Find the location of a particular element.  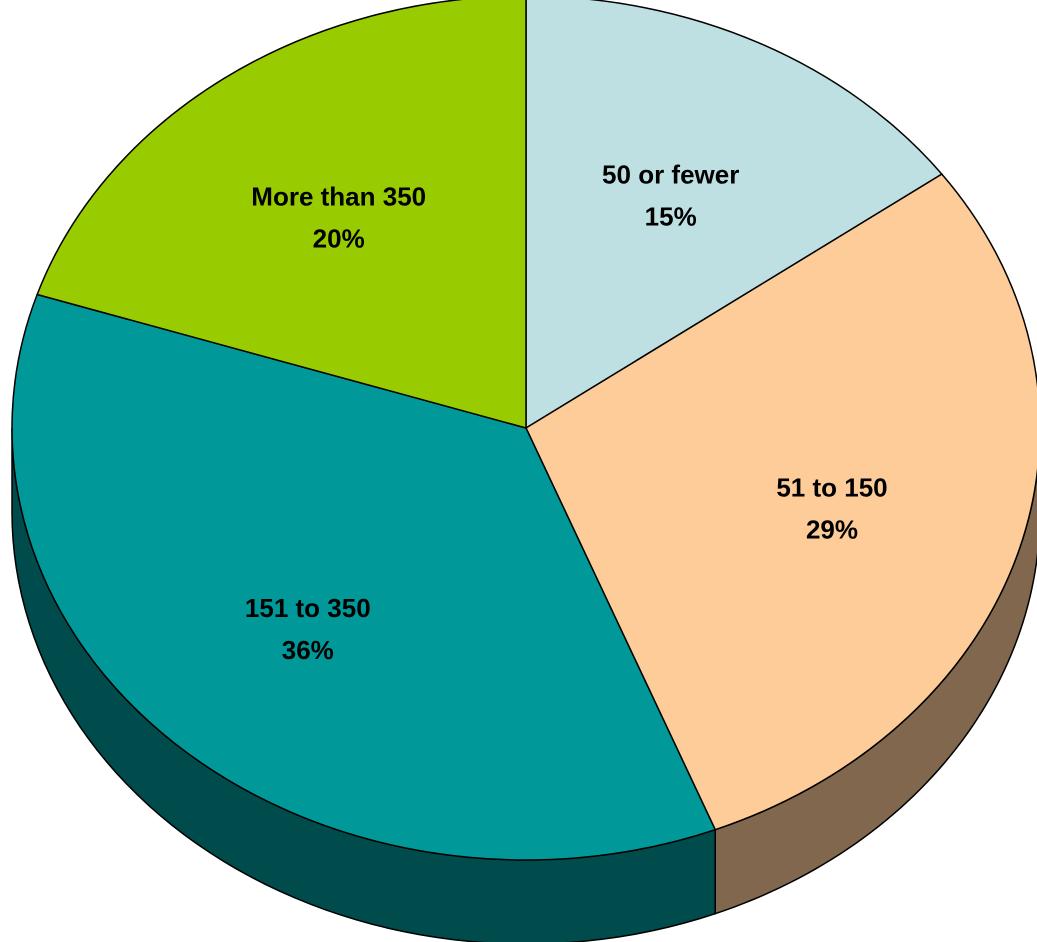

slice-category-label: More than 350 is located at coordinates (338, 196).